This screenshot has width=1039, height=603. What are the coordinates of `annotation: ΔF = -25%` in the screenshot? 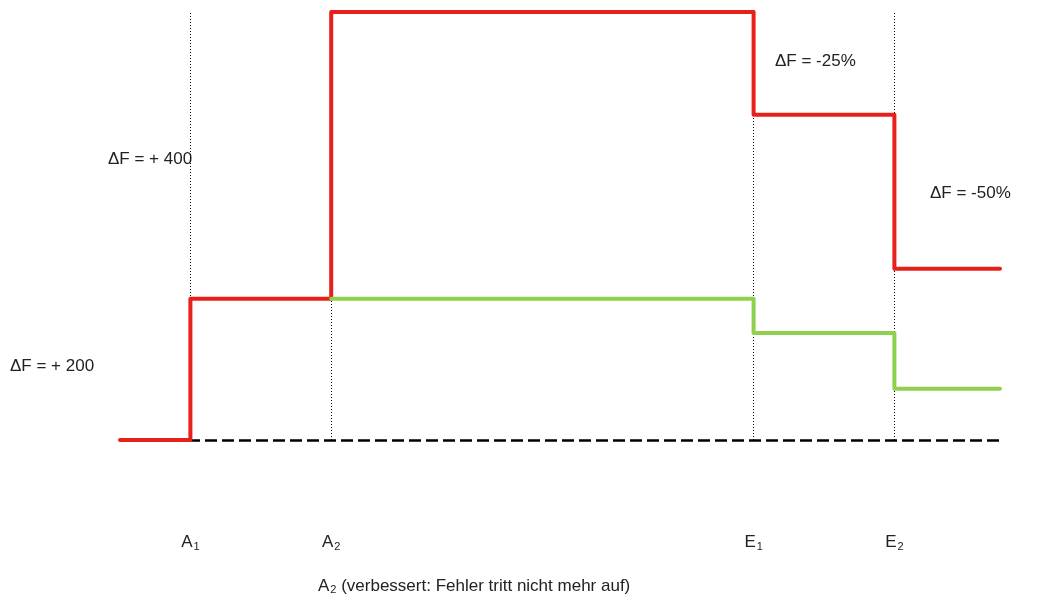 It's located at (815, 60).